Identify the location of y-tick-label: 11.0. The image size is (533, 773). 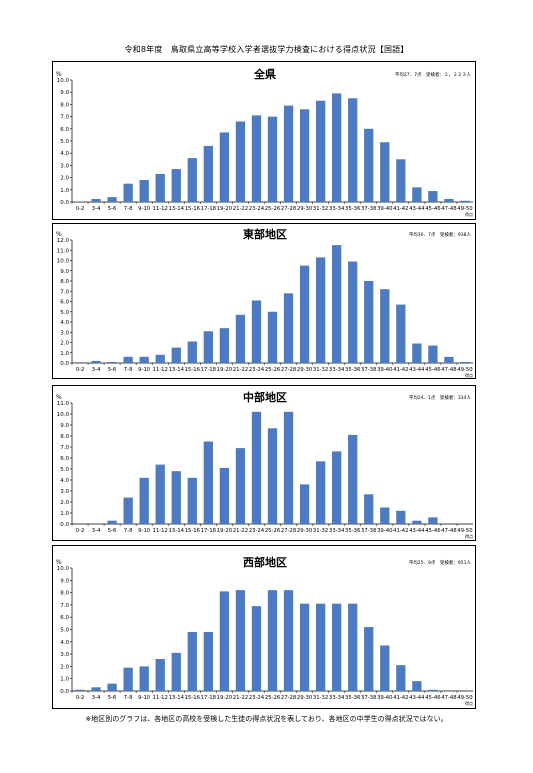
(63, 404).